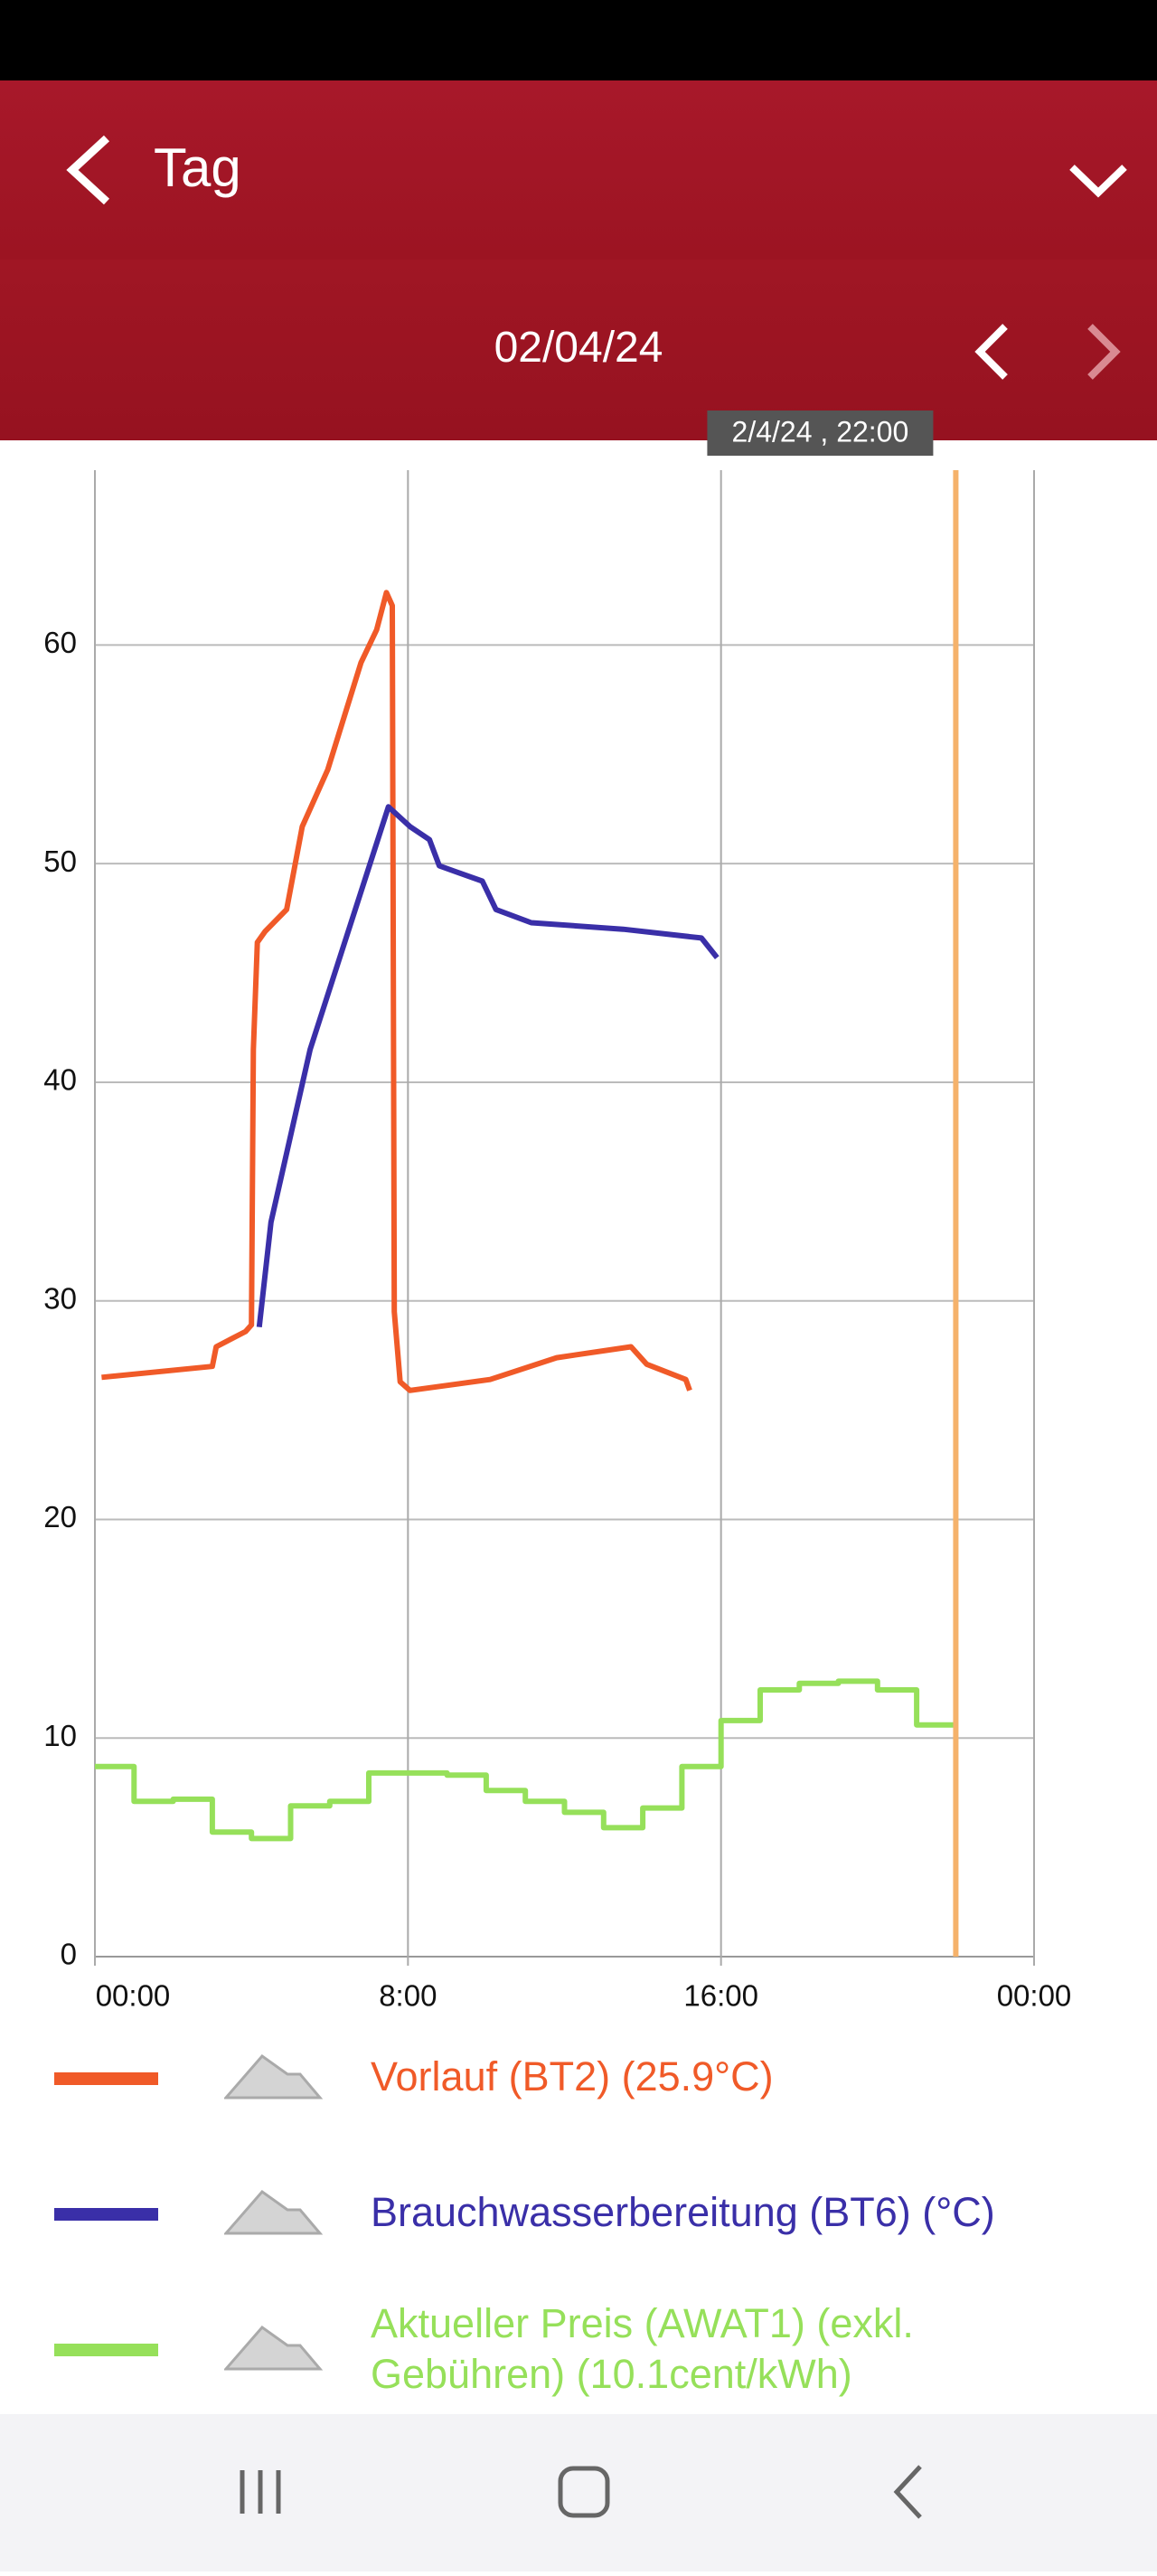  I want to click on y-tick-label: 0, so click(69, 1954).